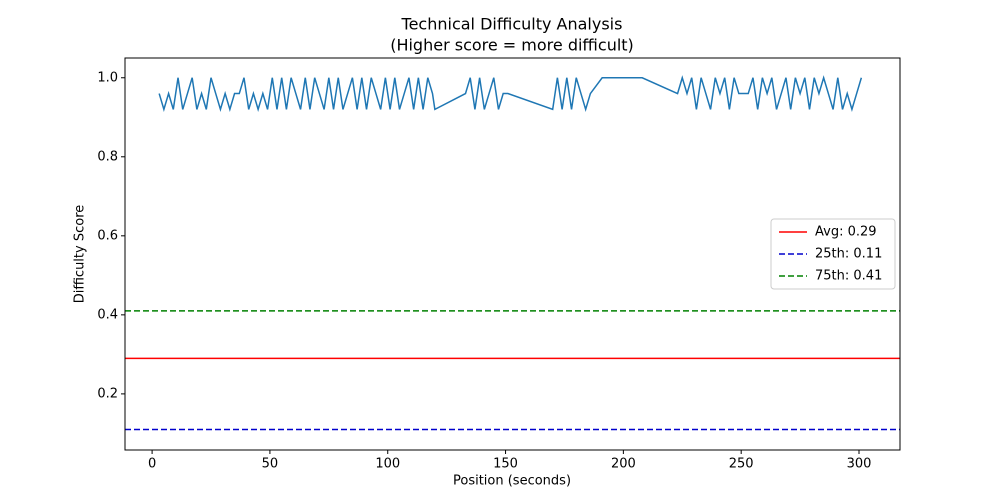 This screenshot has width=1000, height=500. Describe the element at coordinates (848, 276) in the screenshot. I see `legend-label: 75th: 0.41` at that location.